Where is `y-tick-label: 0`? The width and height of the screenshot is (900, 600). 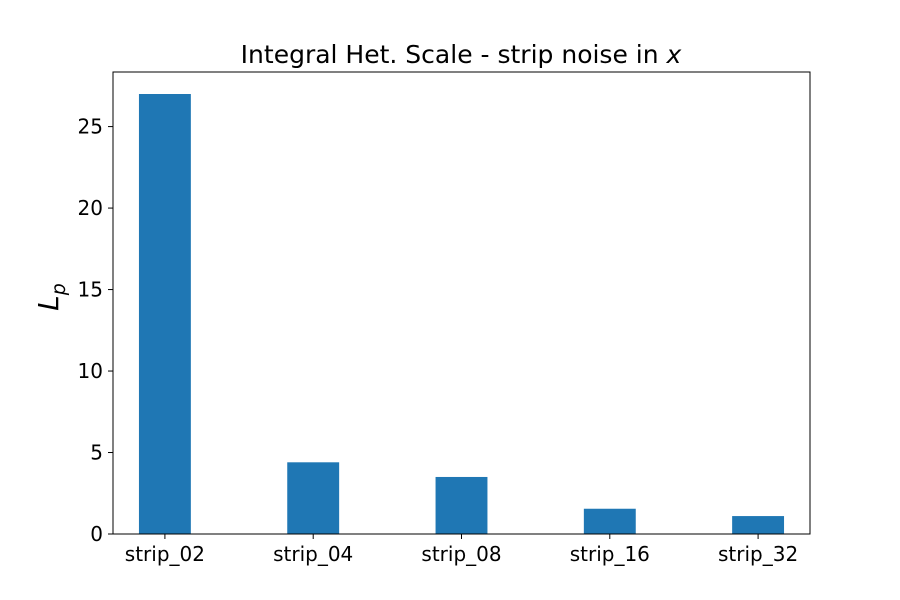 y-tick-label: 0 is located at coordinates (96, 534).